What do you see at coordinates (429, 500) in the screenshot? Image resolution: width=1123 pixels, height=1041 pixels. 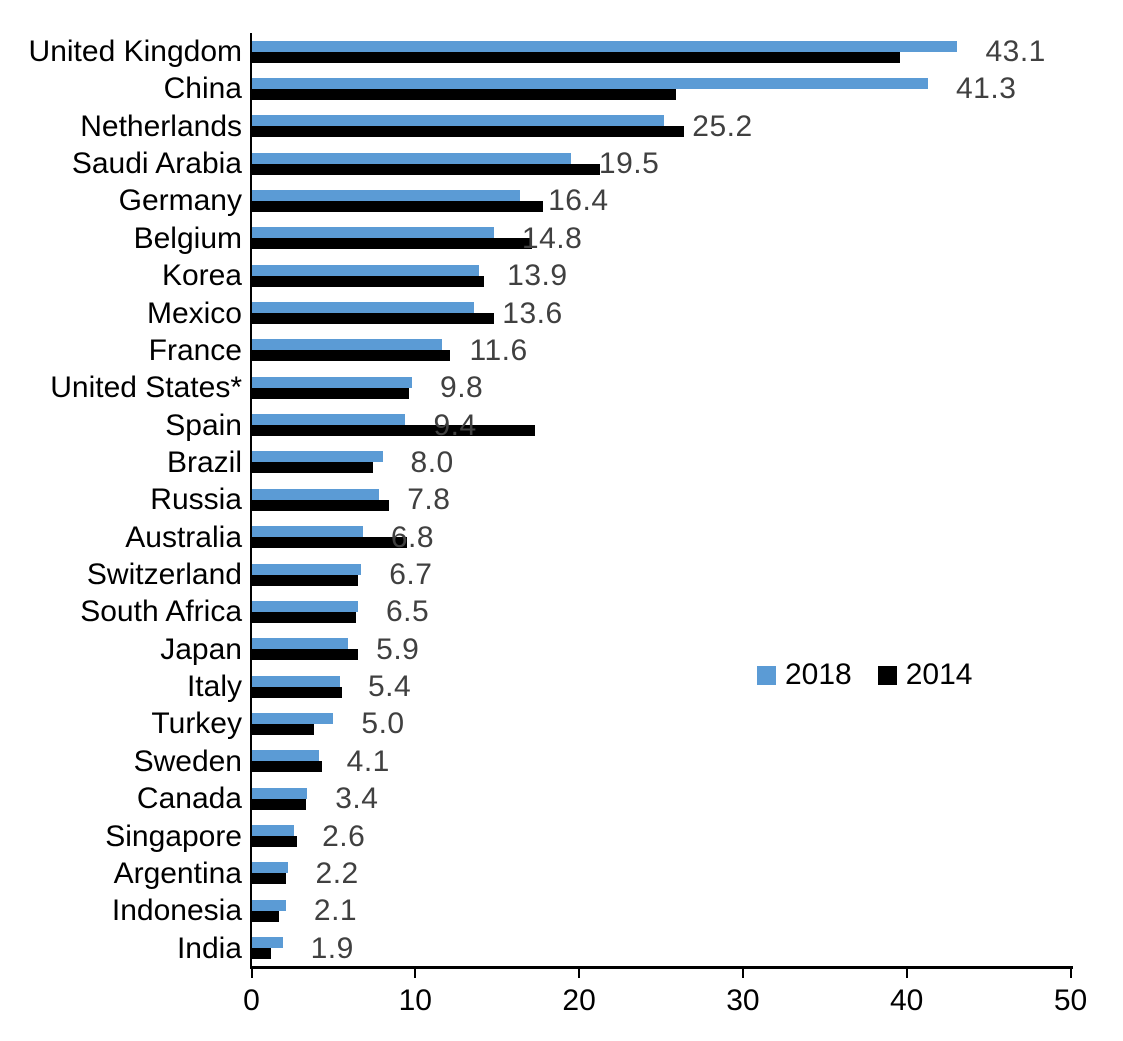 I see `value-label: 7.8` at bounding box center [429, 500].